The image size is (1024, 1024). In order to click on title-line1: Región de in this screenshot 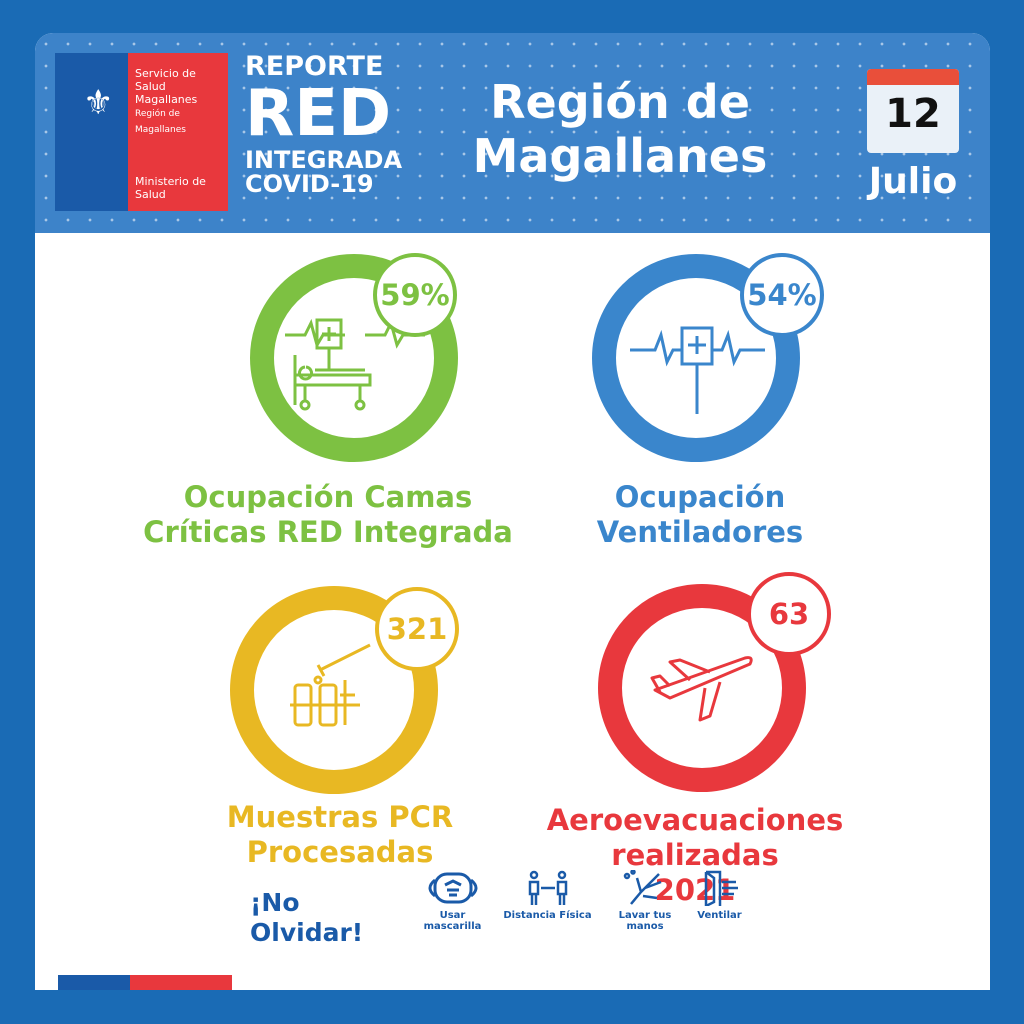, I will do `click(620, 102)`.